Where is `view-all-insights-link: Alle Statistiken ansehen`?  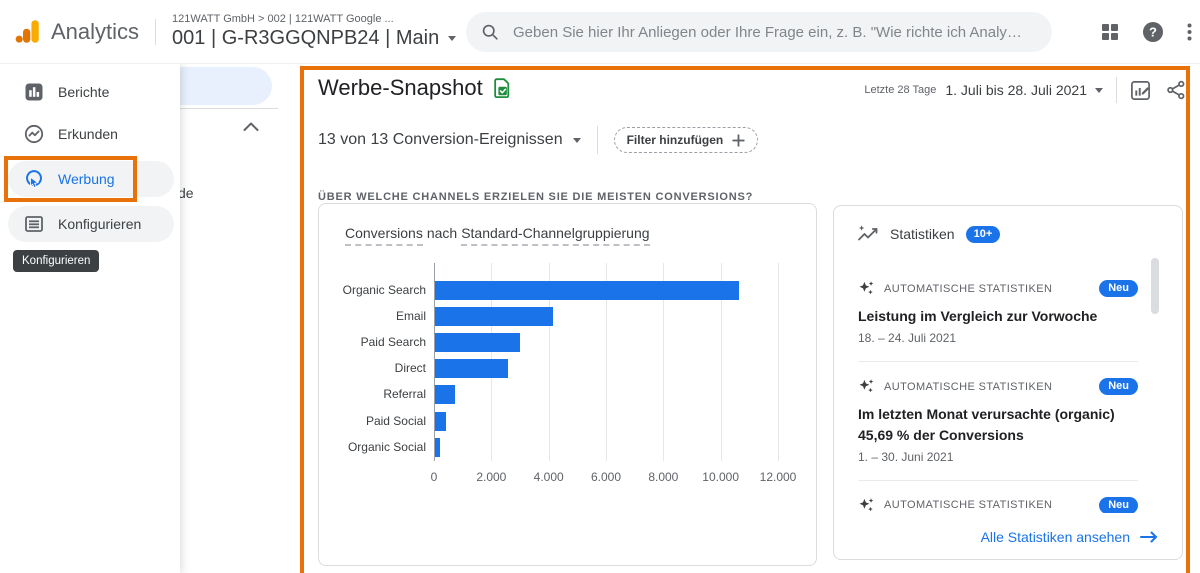 view-all-insights-link: Alle Statistiken ansehen is located at coordinates (1069, 537).